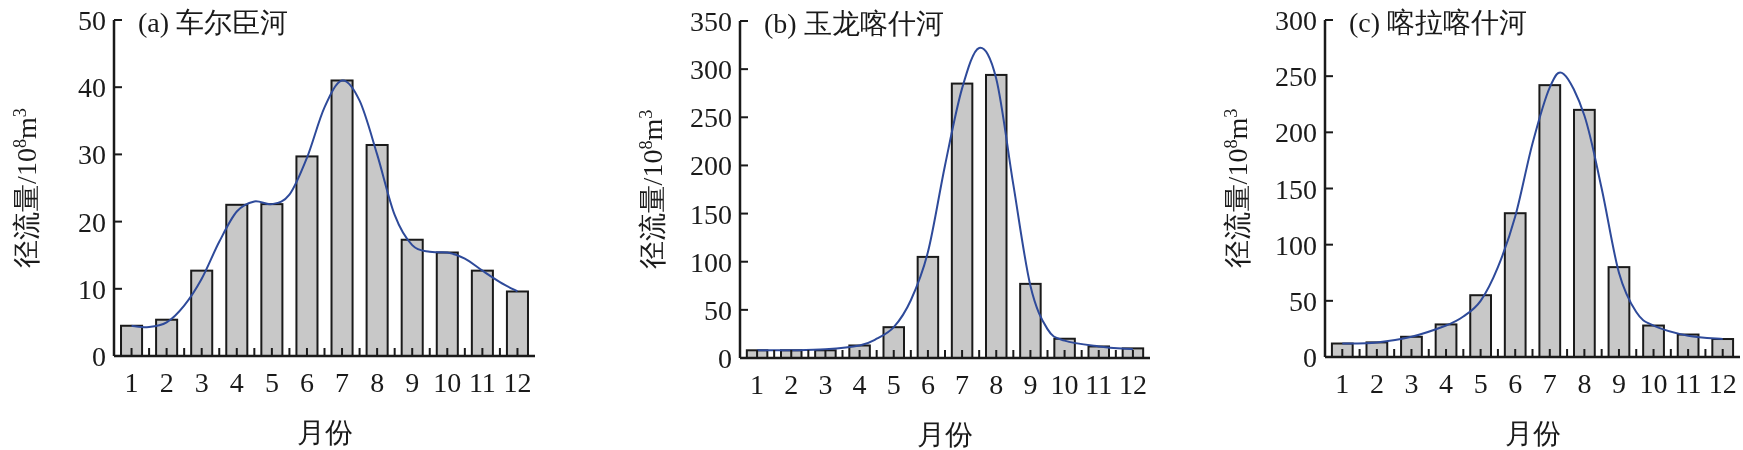 Image resolution: width=1743 pixels, height=450 pixels. Describe the element at coordinates (92, 155) in the screenshot. I see `y-tick-label: 30` at that location.